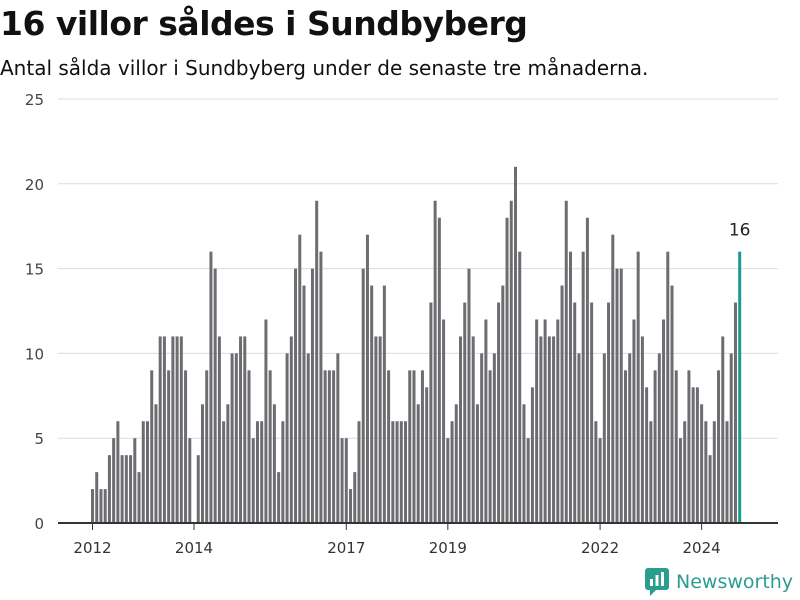 This screenshot has height=600, width=800. Describe the element at coordinates (735, 582) in the screenshot. I see `brand-name: Newsworthy` at that location.